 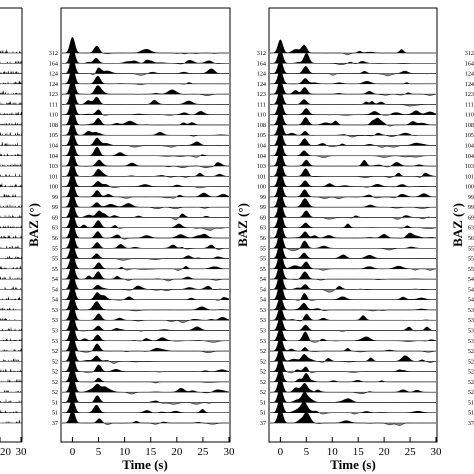 I want to click on baz-label: 56, so click(x=471, y=238).